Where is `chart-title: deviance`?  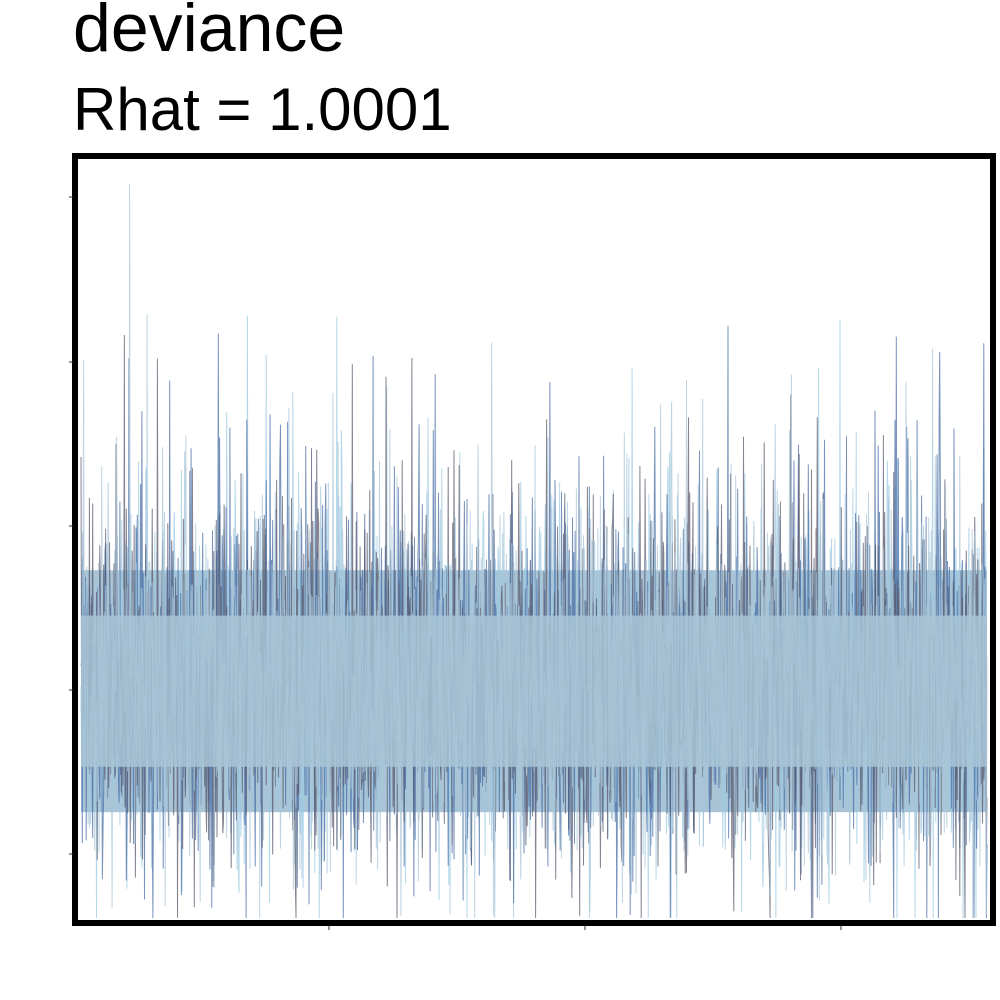 chart-title: deviance is located at coordinates (209, 33).